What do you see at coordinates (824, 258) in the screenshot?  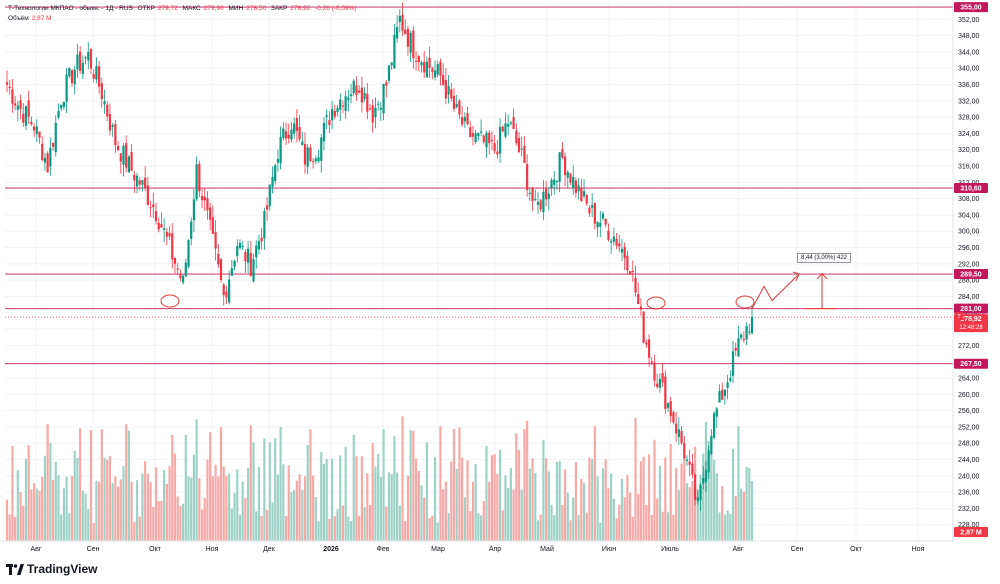 I see `measure-label: 8,44 (3,00%) 422` at bounding box center [824, 258].